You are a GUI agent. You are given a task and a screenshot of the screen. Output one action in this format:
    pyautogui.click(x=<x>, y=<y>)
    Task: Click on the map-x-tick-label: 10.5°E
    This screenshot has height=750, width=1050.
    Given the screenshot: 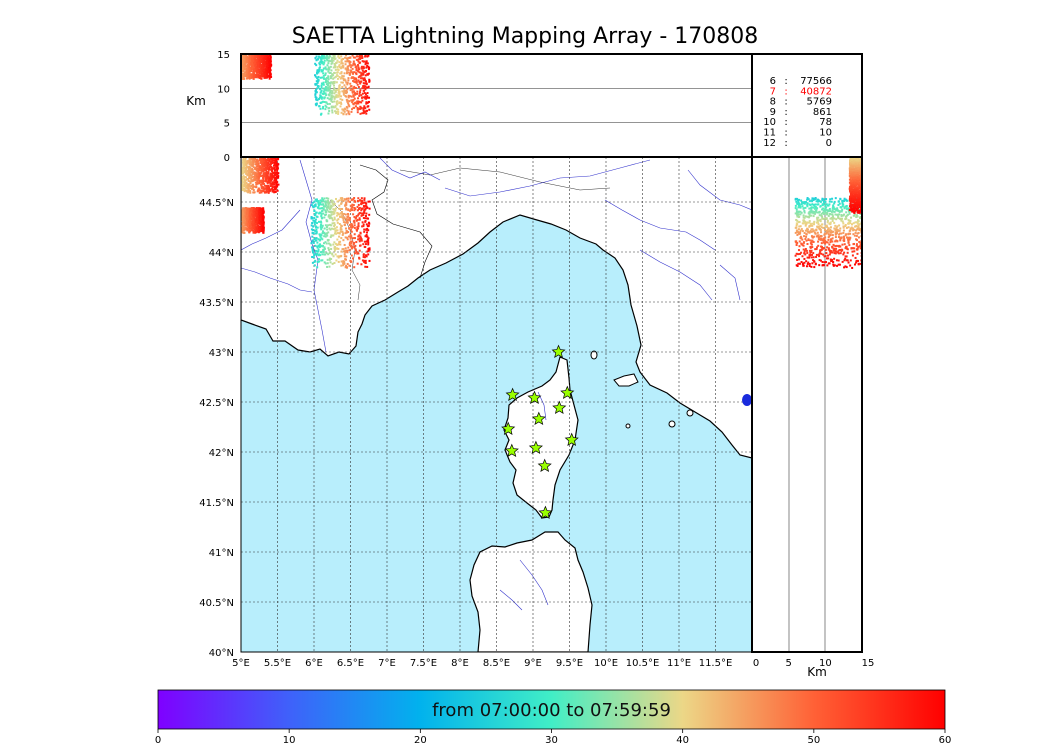 What is the action you would take?
    pyautogui.click(x=643, y=663)
    